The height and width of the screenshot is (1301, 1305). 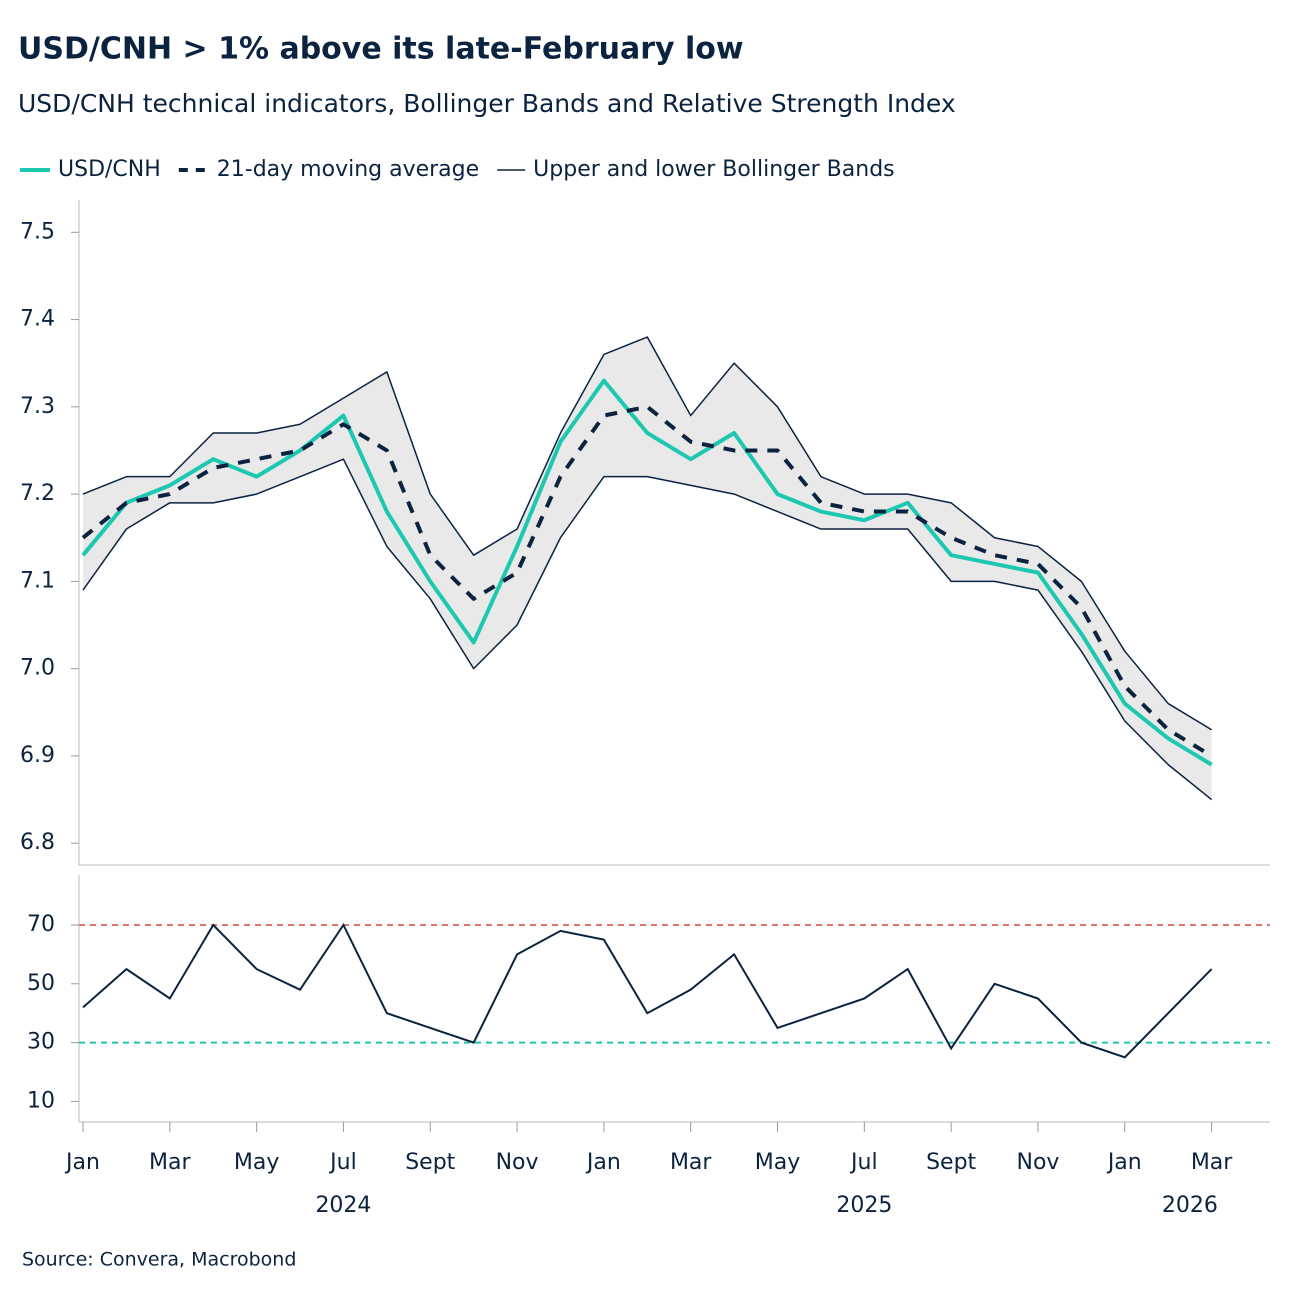 I want to click on y-tick-label: 10, so click(x=41, y=1100).